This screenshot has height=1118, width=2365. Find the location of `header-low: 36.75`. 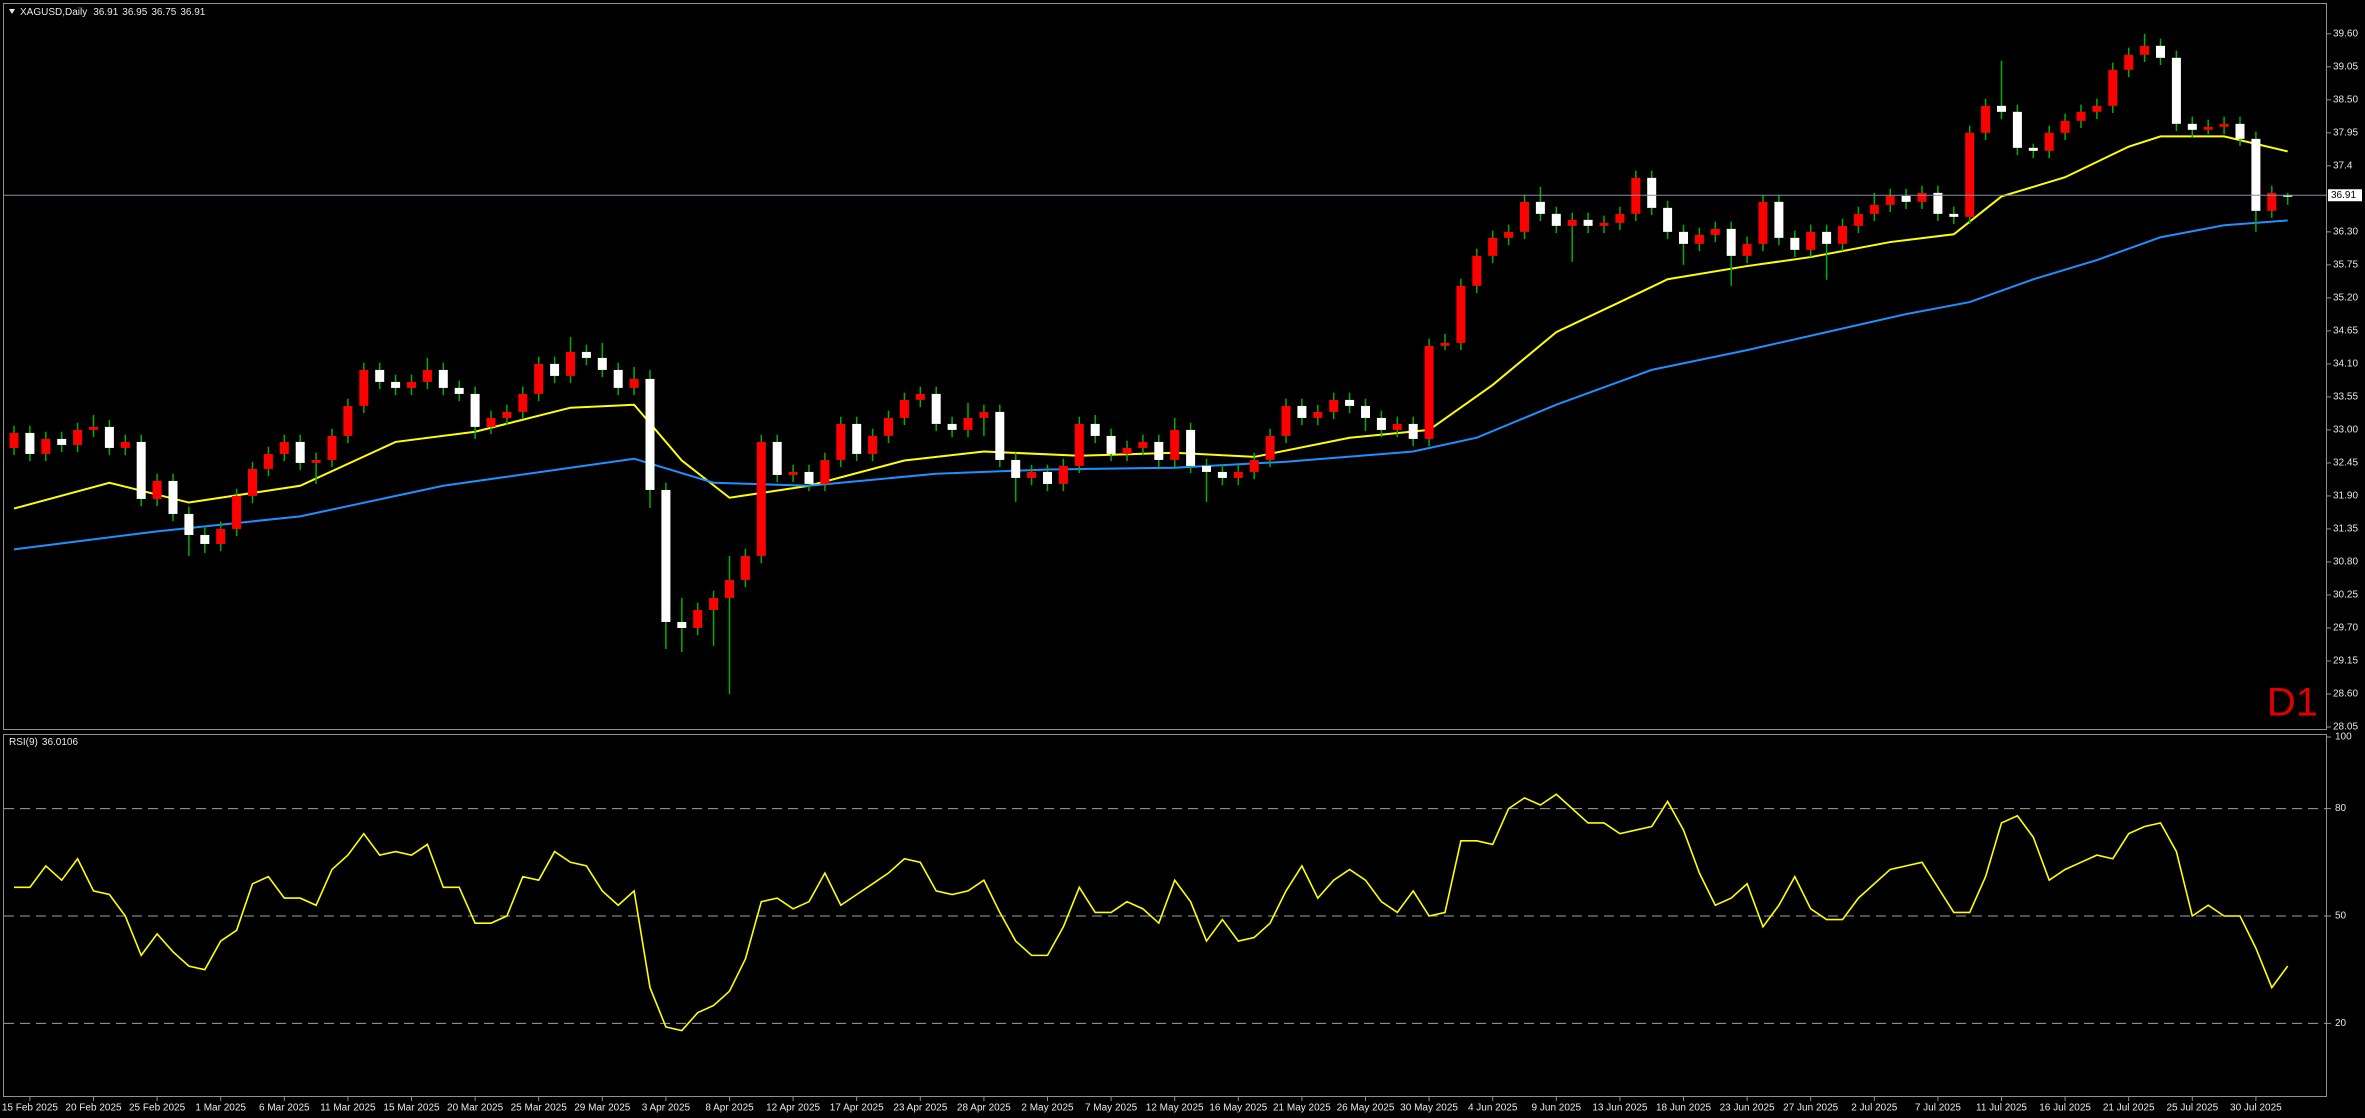

header-low: 36.75 is located at coordinates (163, 12).